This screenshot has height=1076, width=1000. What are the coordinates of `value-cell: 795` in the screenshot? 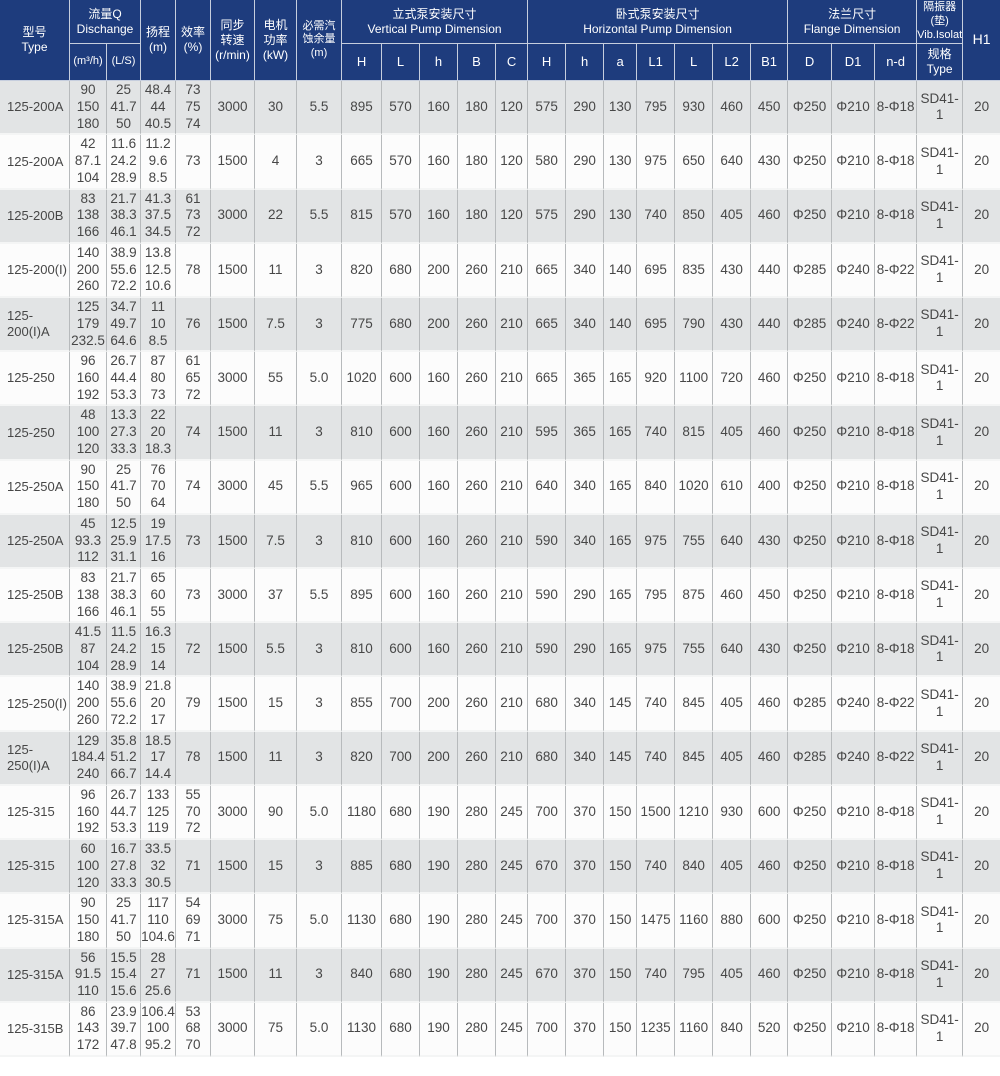 It's located at (694, 975).